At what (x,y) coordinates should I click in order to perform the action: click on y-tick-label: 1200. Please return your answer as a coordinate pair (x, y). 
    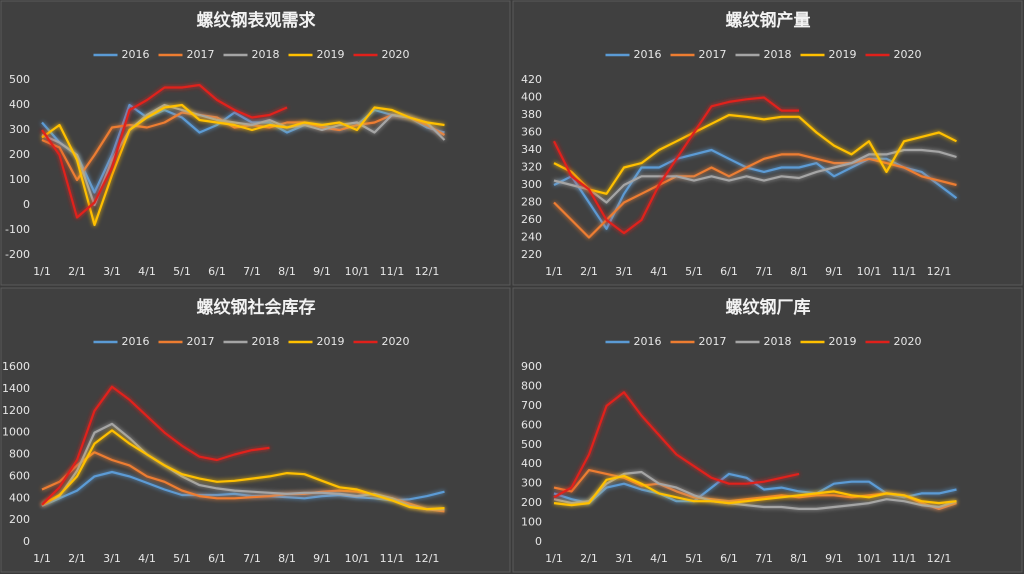
    Looking at the image, I should click on (16, 410).